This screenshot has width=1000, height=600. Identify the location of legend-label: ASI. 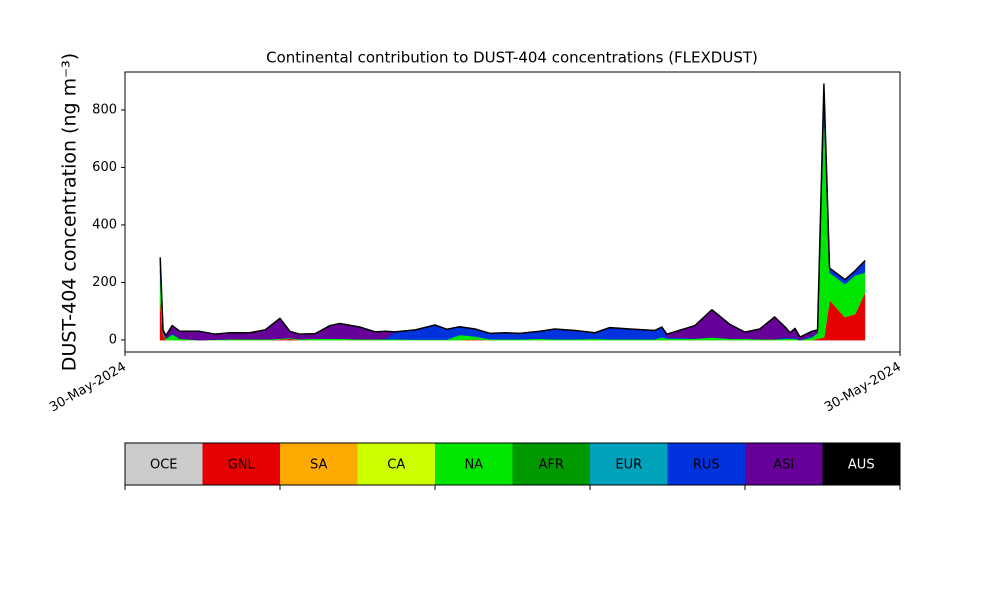
(783, 465).